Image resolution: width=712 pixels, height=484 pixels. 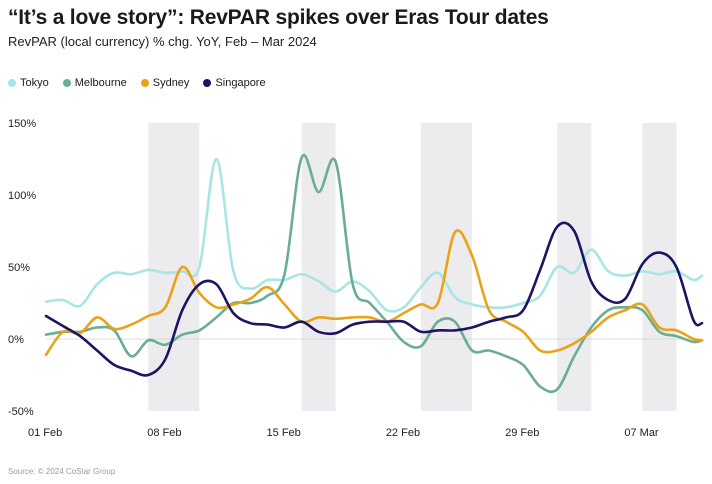 I want to click on legend-item-singapore: Singapore, so click(x=234, y=83).